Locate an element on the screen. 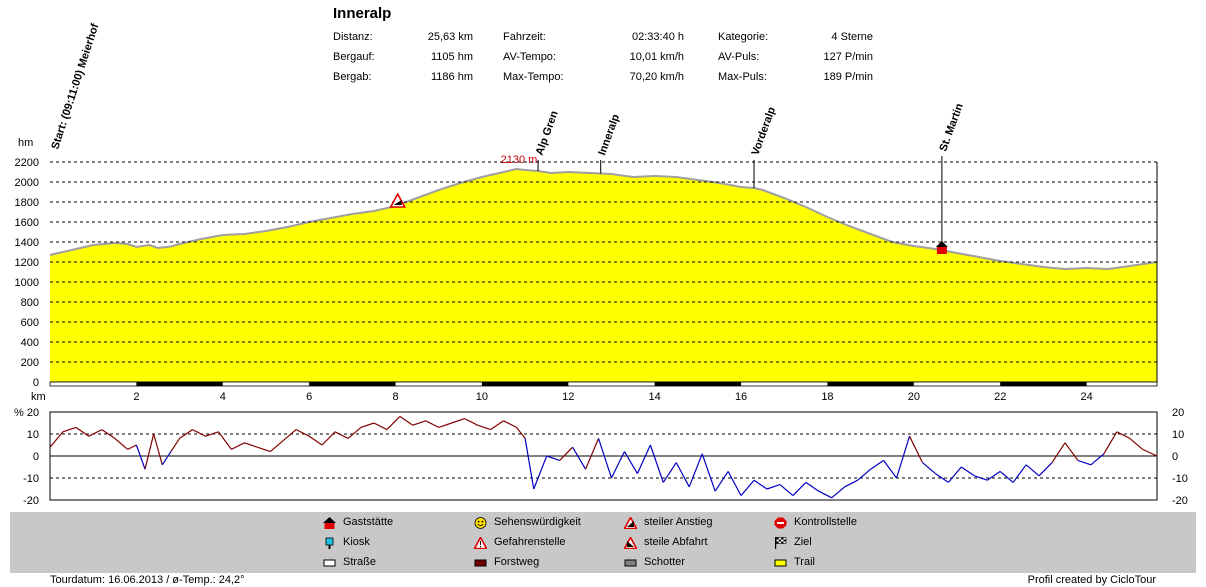 This screenshot has height=587, width=1206. elevation-x-tick-label: 2 is located at coordinates (136, 397).